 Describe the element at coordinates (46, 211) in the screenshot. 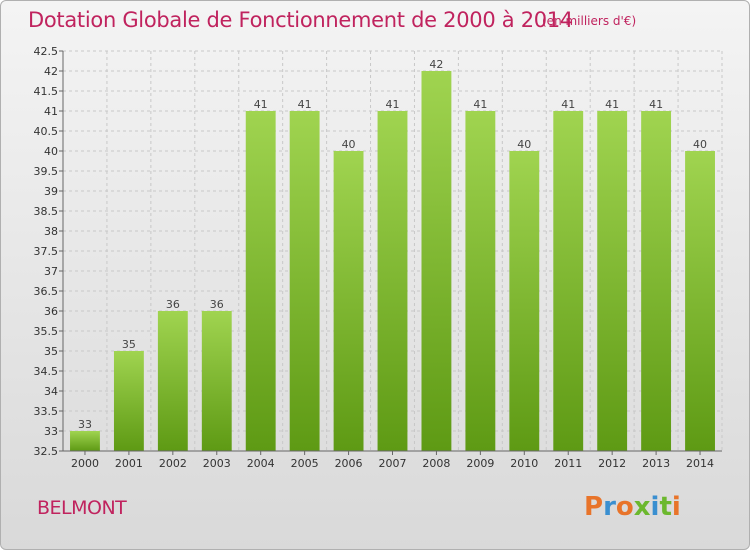

I see `y-tick-label: 38.5` at that location.